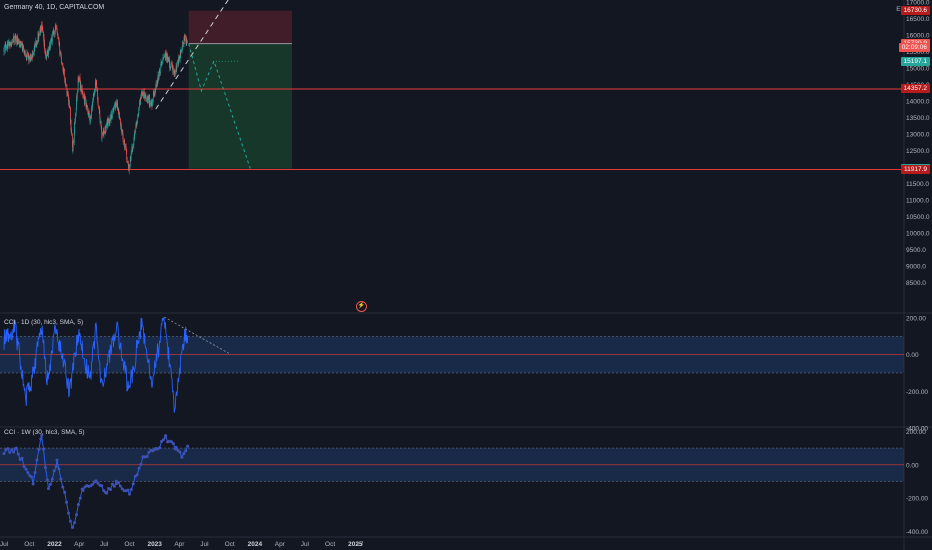 The width and height of the screenshot is (932, 550). What do you see at coordinates (361, 306) in the screenshot?
I see `lightning-icon: ⚡` at bounding box center [361, 306].